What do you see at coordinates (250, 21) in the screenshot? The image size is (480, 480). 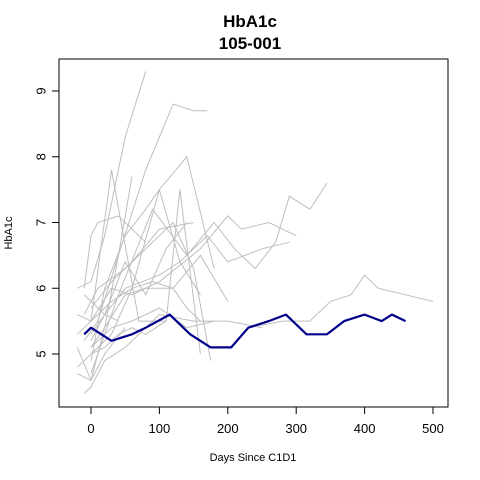 I see `chart-title: HbA1c` at bounding box center [250, 21].